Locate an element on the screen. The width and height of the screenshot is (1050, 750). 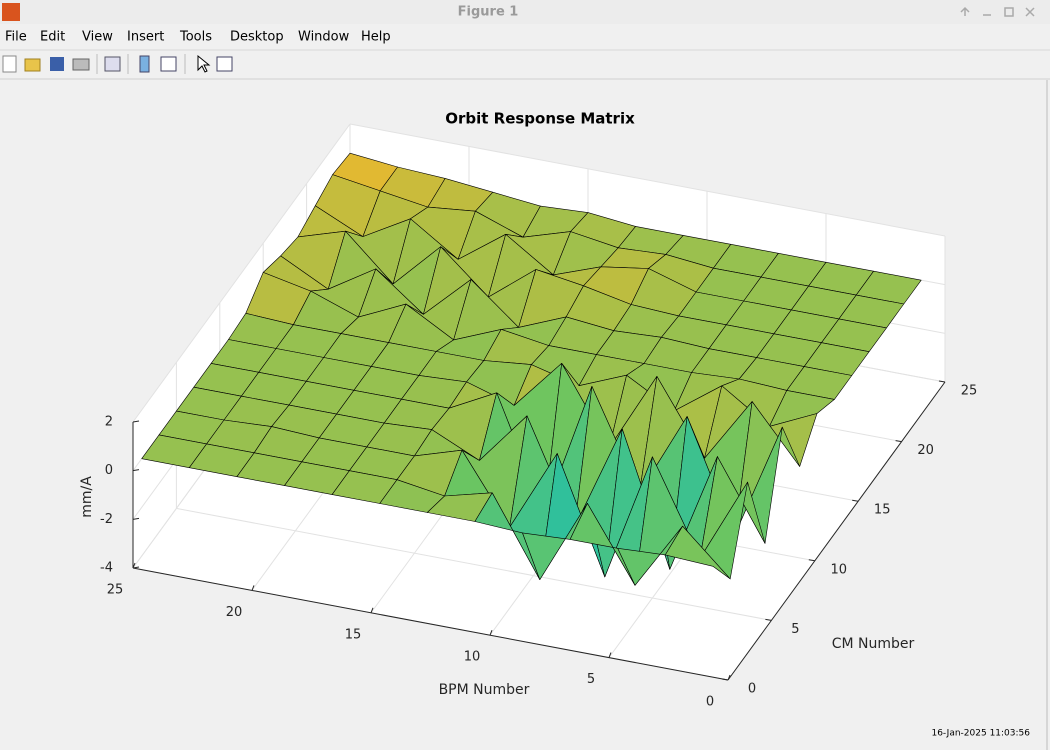
y-tick-label: 15 is located at coordinates (882, 510).